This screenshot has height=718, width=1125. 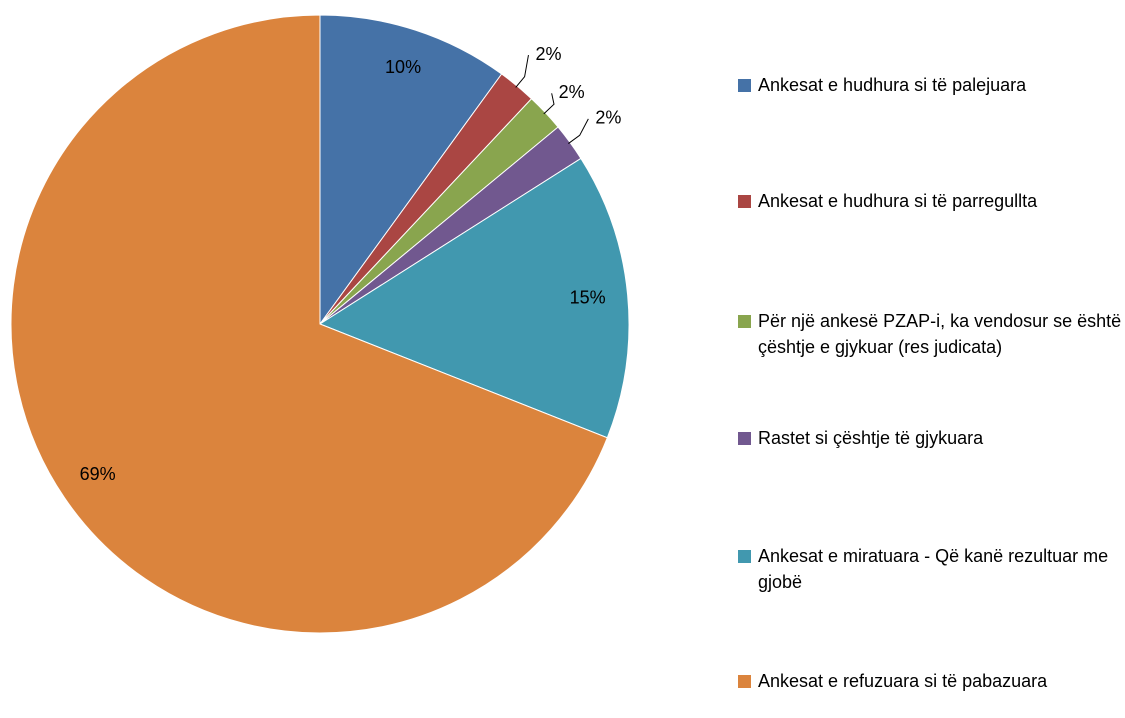 I want to click on legend-item: Ankesat e hudhura si të parregullta, so click(x=931, y=201).